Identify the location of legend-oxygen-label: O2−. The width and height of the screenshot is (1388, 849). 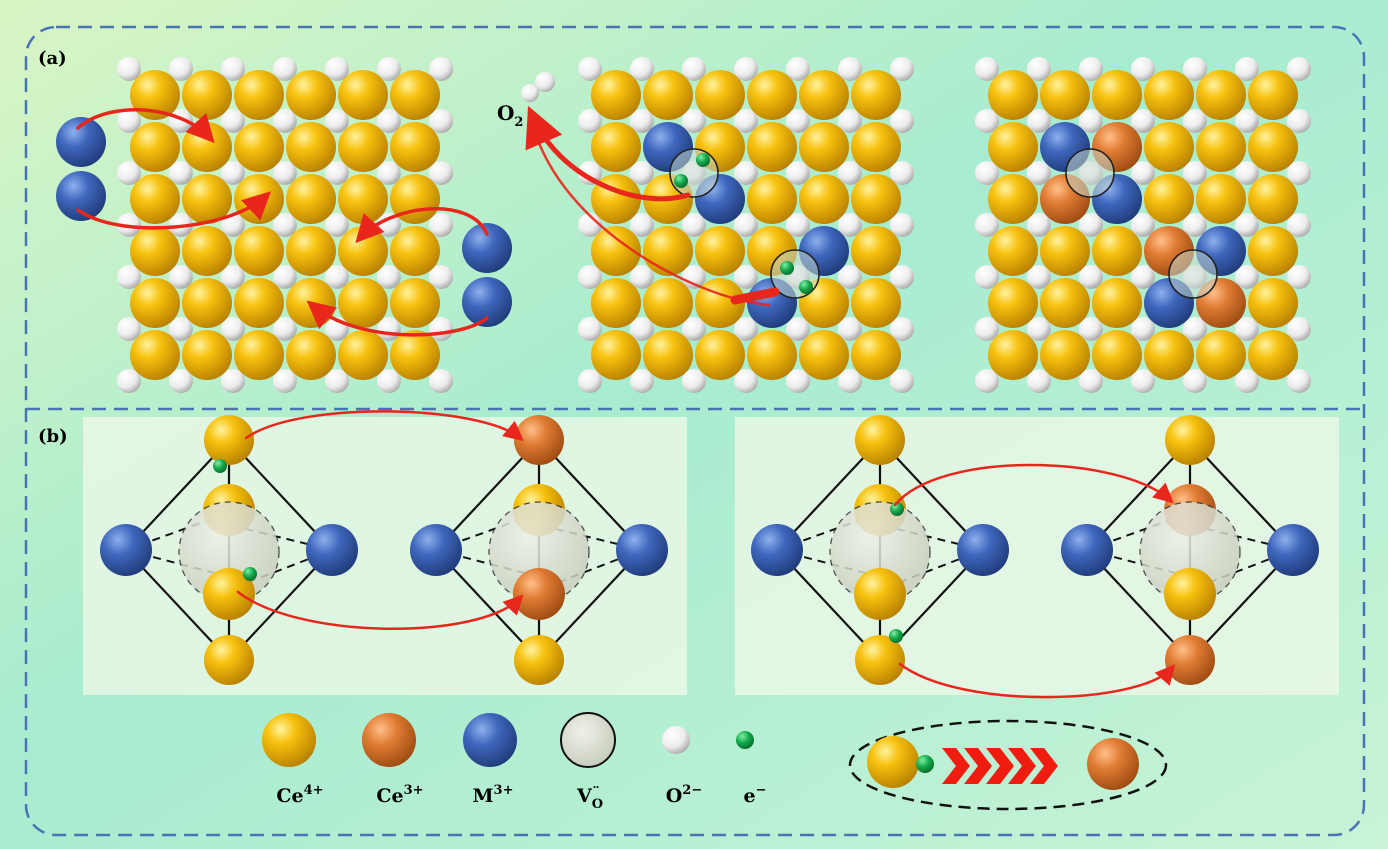
(684, 795).